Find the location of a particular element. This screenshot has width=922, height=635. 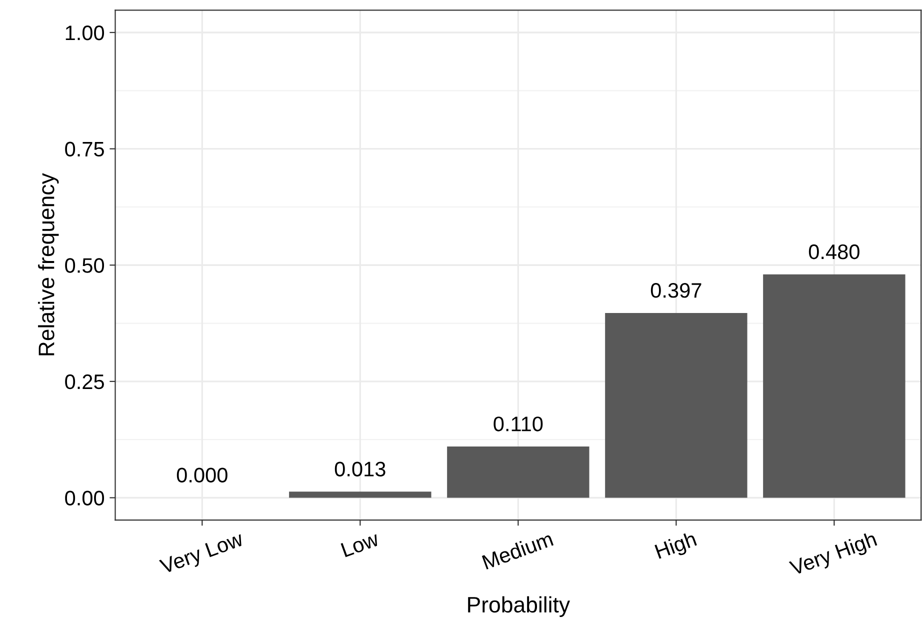

data-label: 0.480 is located at coordinates (834, 252).